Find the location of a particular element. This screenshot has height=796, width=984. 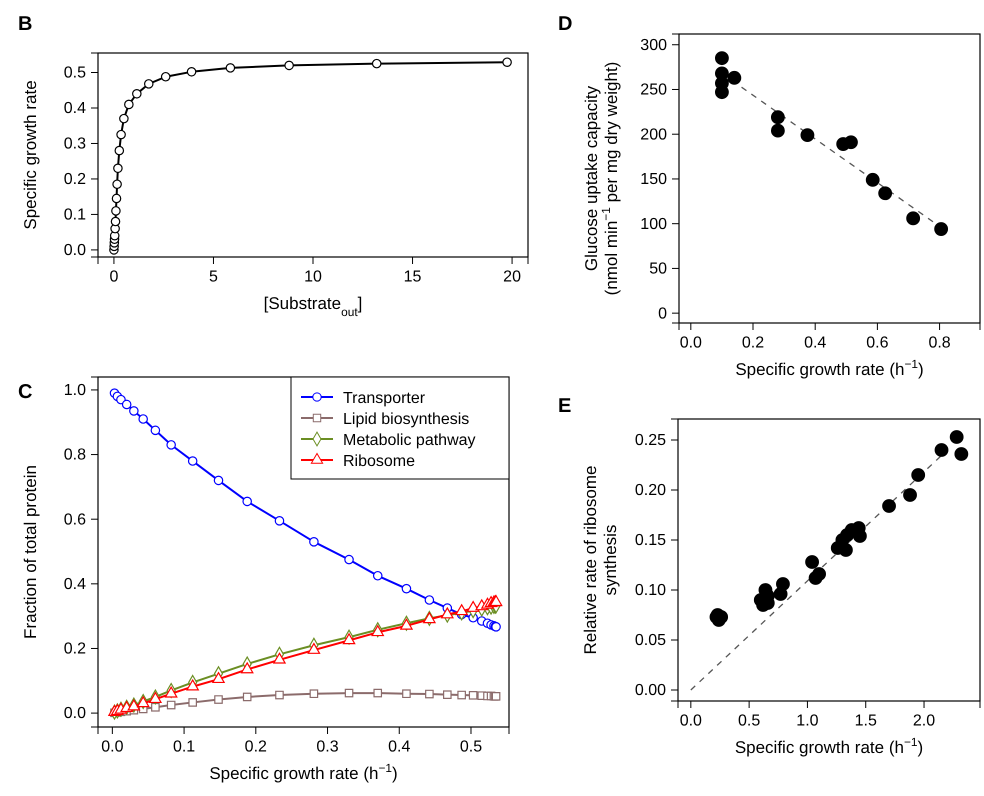

y-tick-label: 300 is located at coordinates (654, 45).